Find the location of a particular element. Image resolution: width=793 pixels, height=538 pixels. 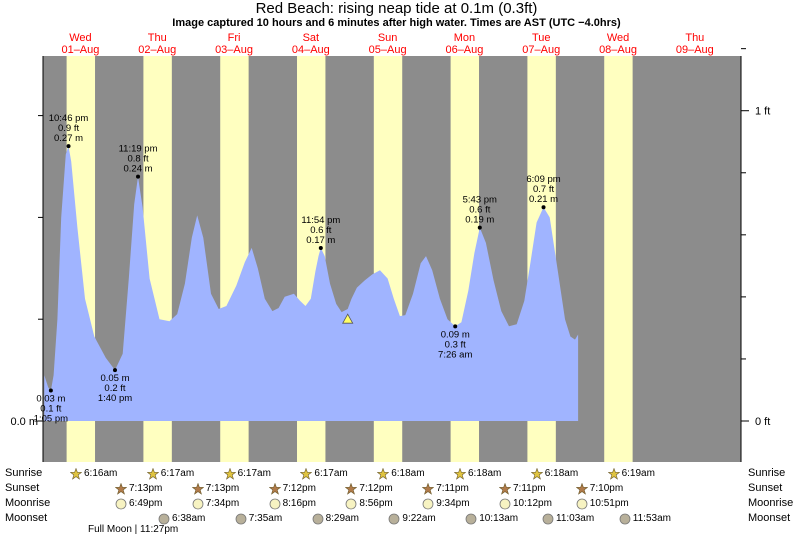

left-tick-label: 0.0 m is located at coordinates (24, 422).